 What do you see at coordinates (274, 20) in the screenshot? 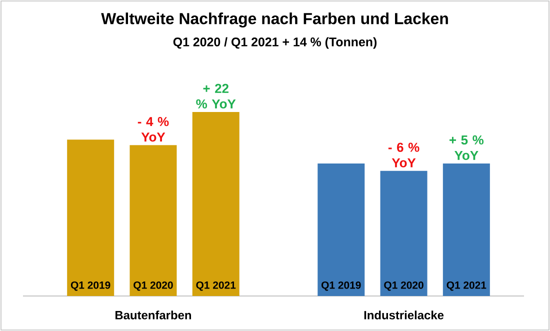
I see `chart-title: Weltweite Nachfrage nach Farben und Lacken` at bounding box center [274, 20].